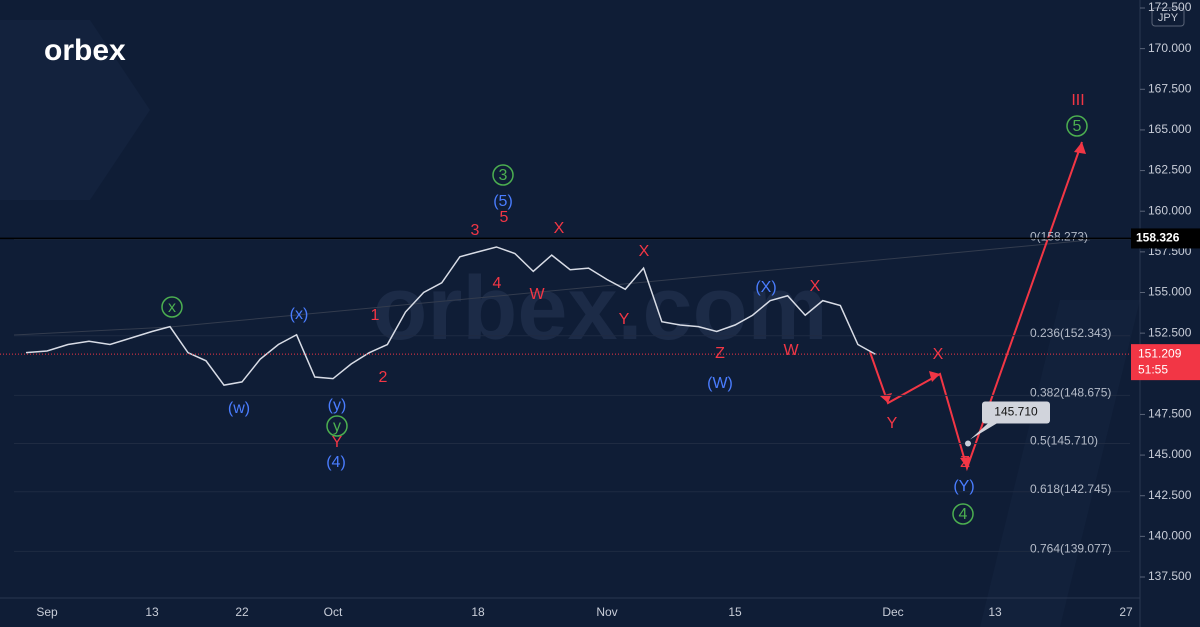 The height and width of the screenshot is (627, 1200). Describe the element at coordinates (606, 612) in the screenshot. I see `x-tick-label: Nov` at that location.